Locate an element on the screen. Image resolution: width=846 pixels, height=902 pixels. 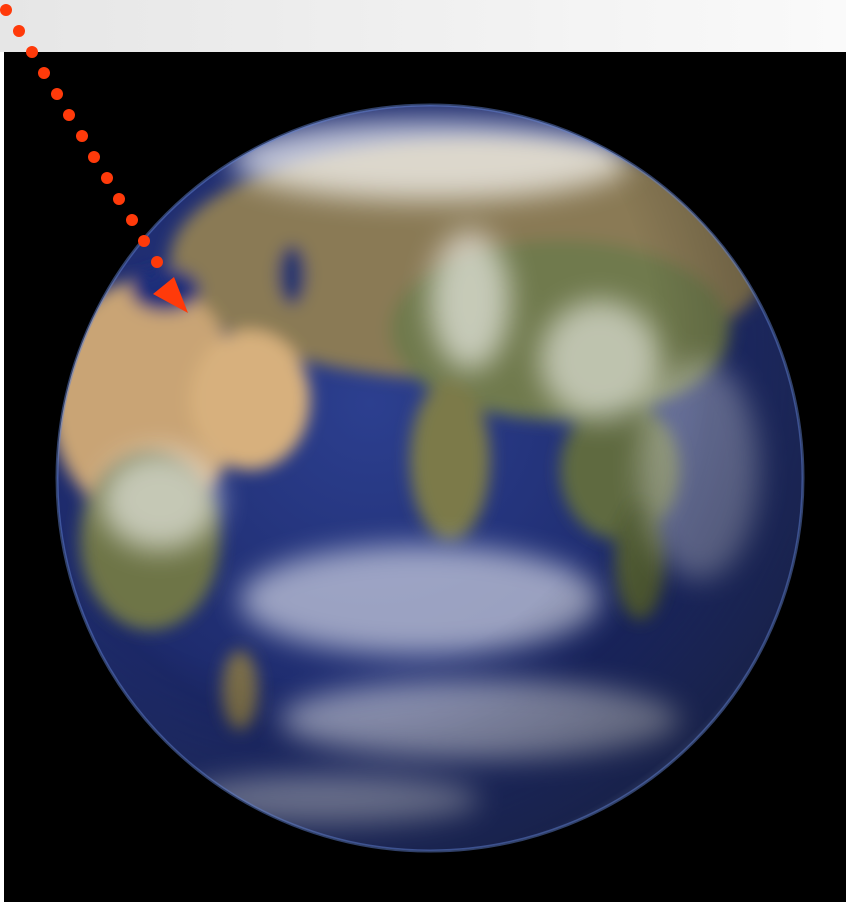
arrow-head is located at coordinates (170, 295).